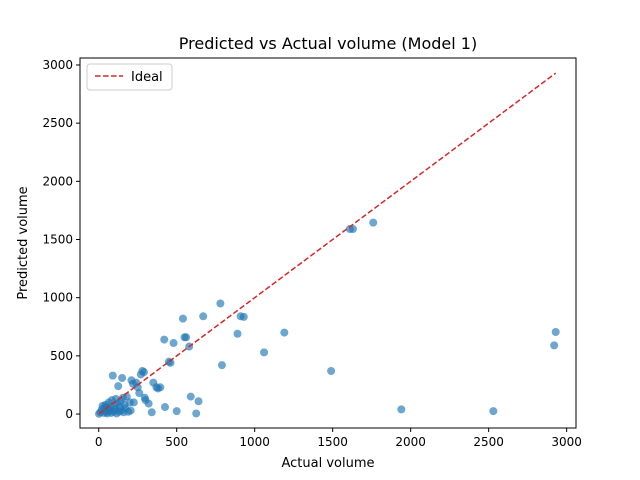 The image size is (640, 480). What do you see at coordinates (147, 77) in the screenshot?
I see `legend-ideal-label: Ideal` at bounding box center [147, 77].